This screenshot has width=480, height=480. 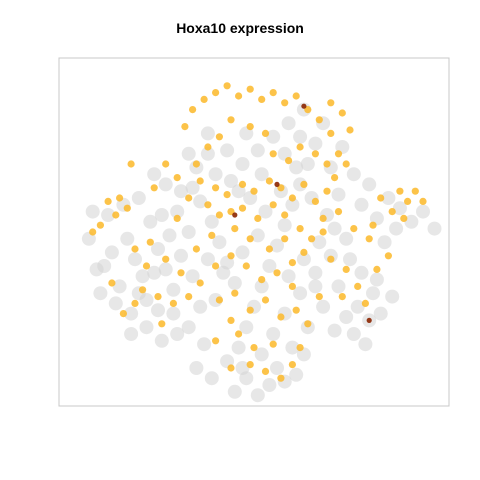 What do you see at coordinates (277, 184) in the screenshot?
I see `high-point` at bounding box center [277, 184].